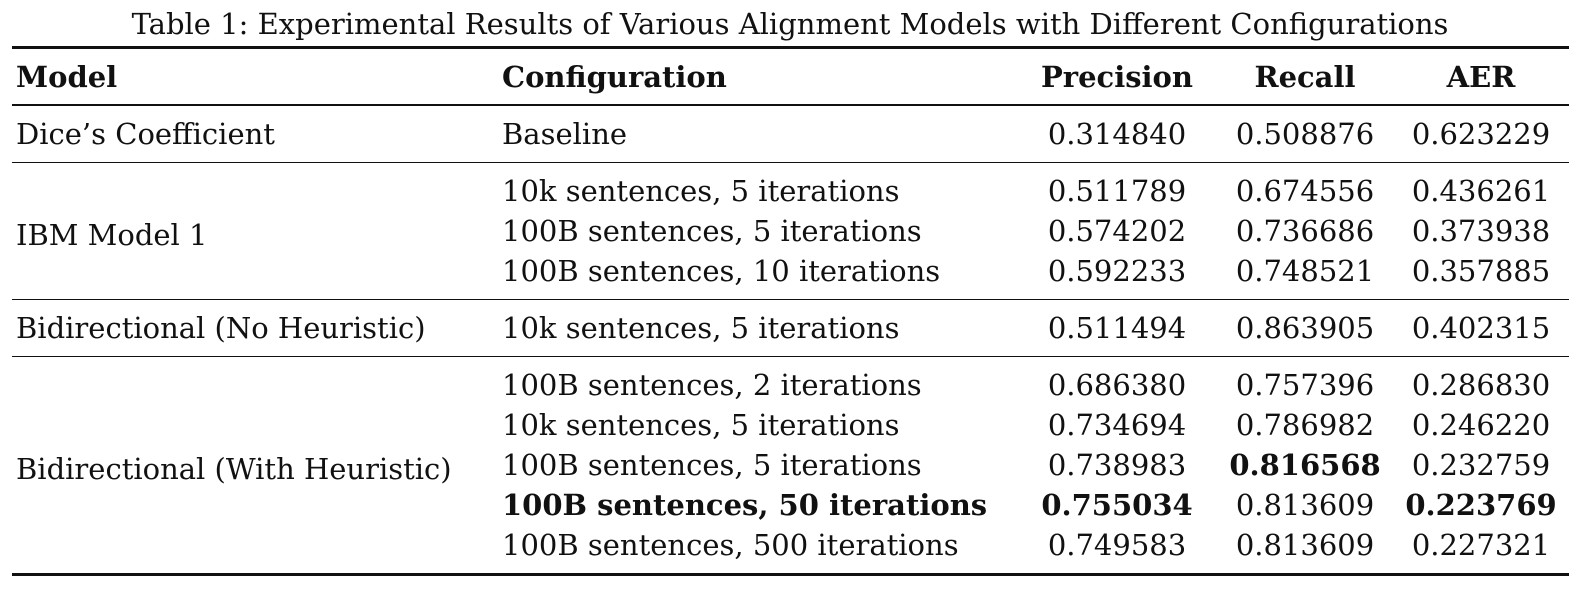 The image size is (1580, 592). I want to click on recall-cell: 0.508876, so click(1305, 134).